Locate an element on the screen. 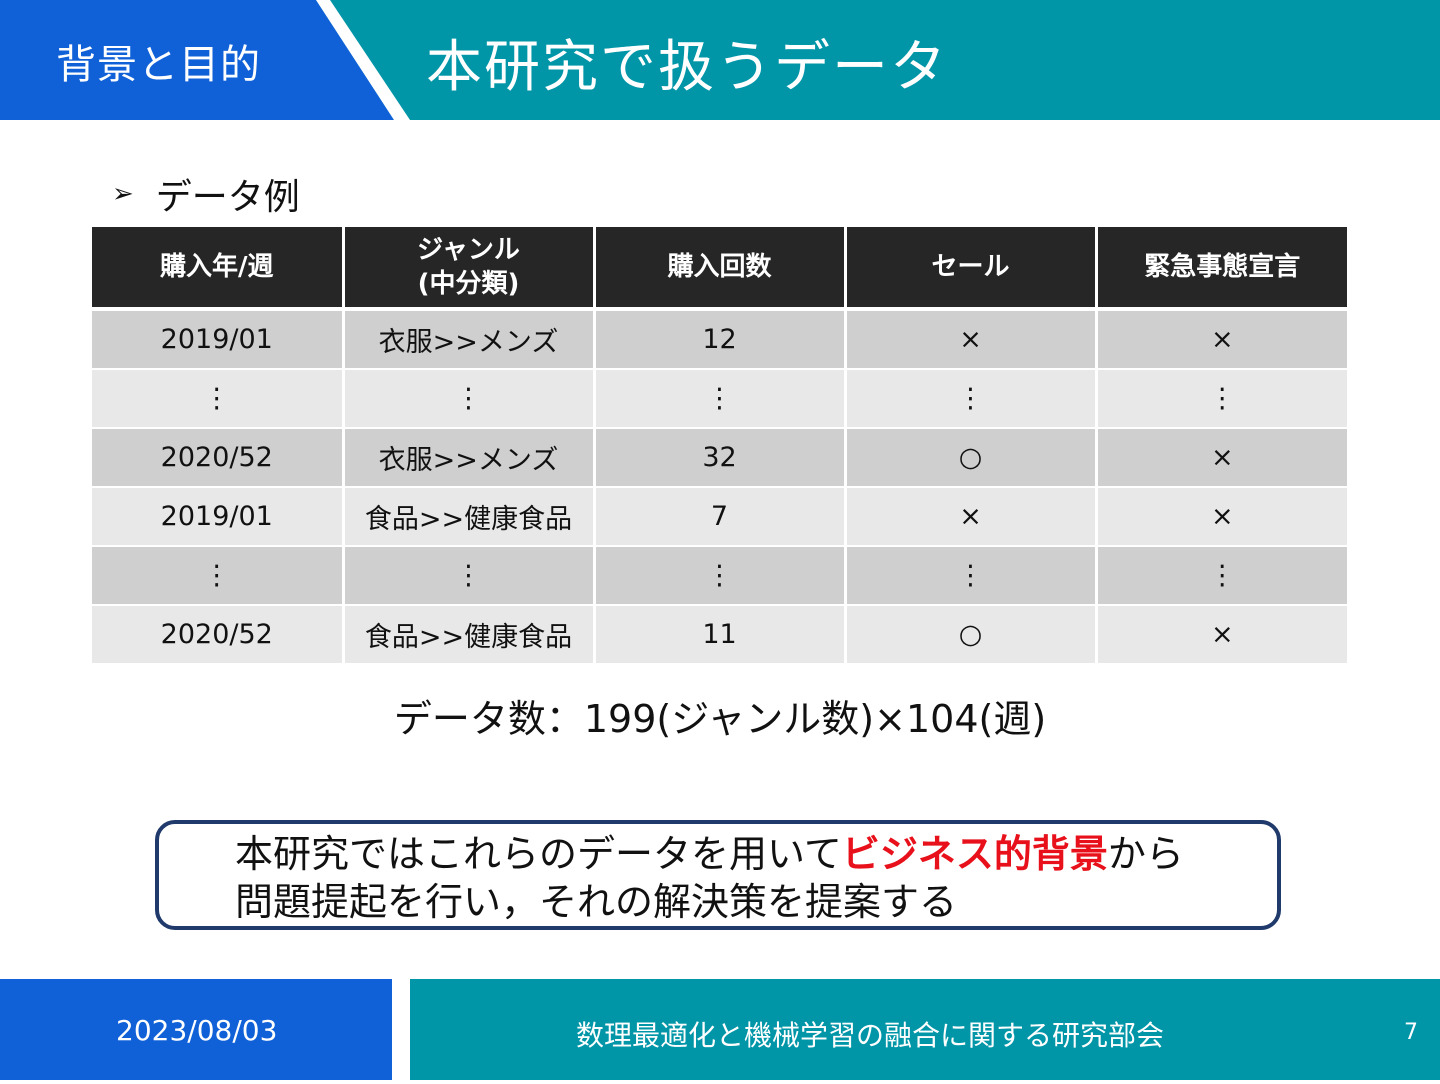  table-cell: 11 is located at coordinates (719, 634).